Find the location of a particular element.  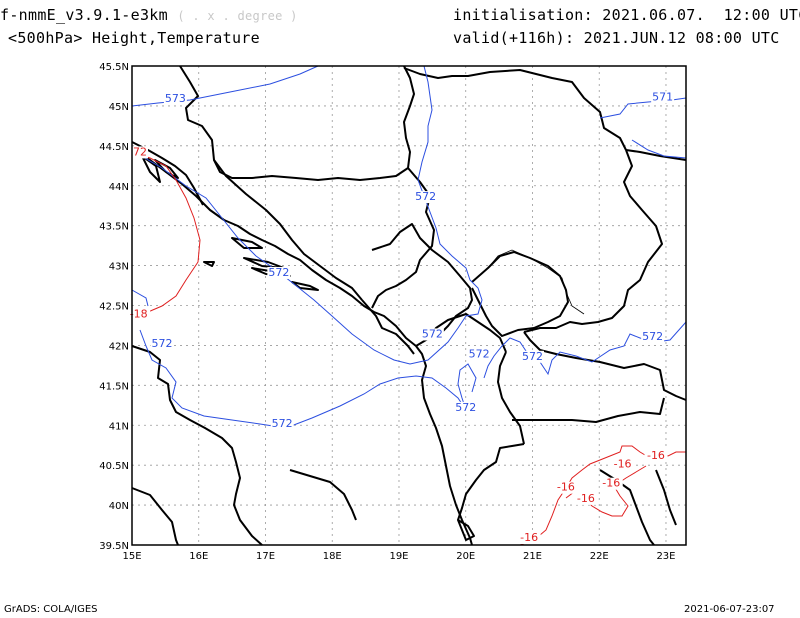

height-contour-572-loop is located at coordinates (467, 387).